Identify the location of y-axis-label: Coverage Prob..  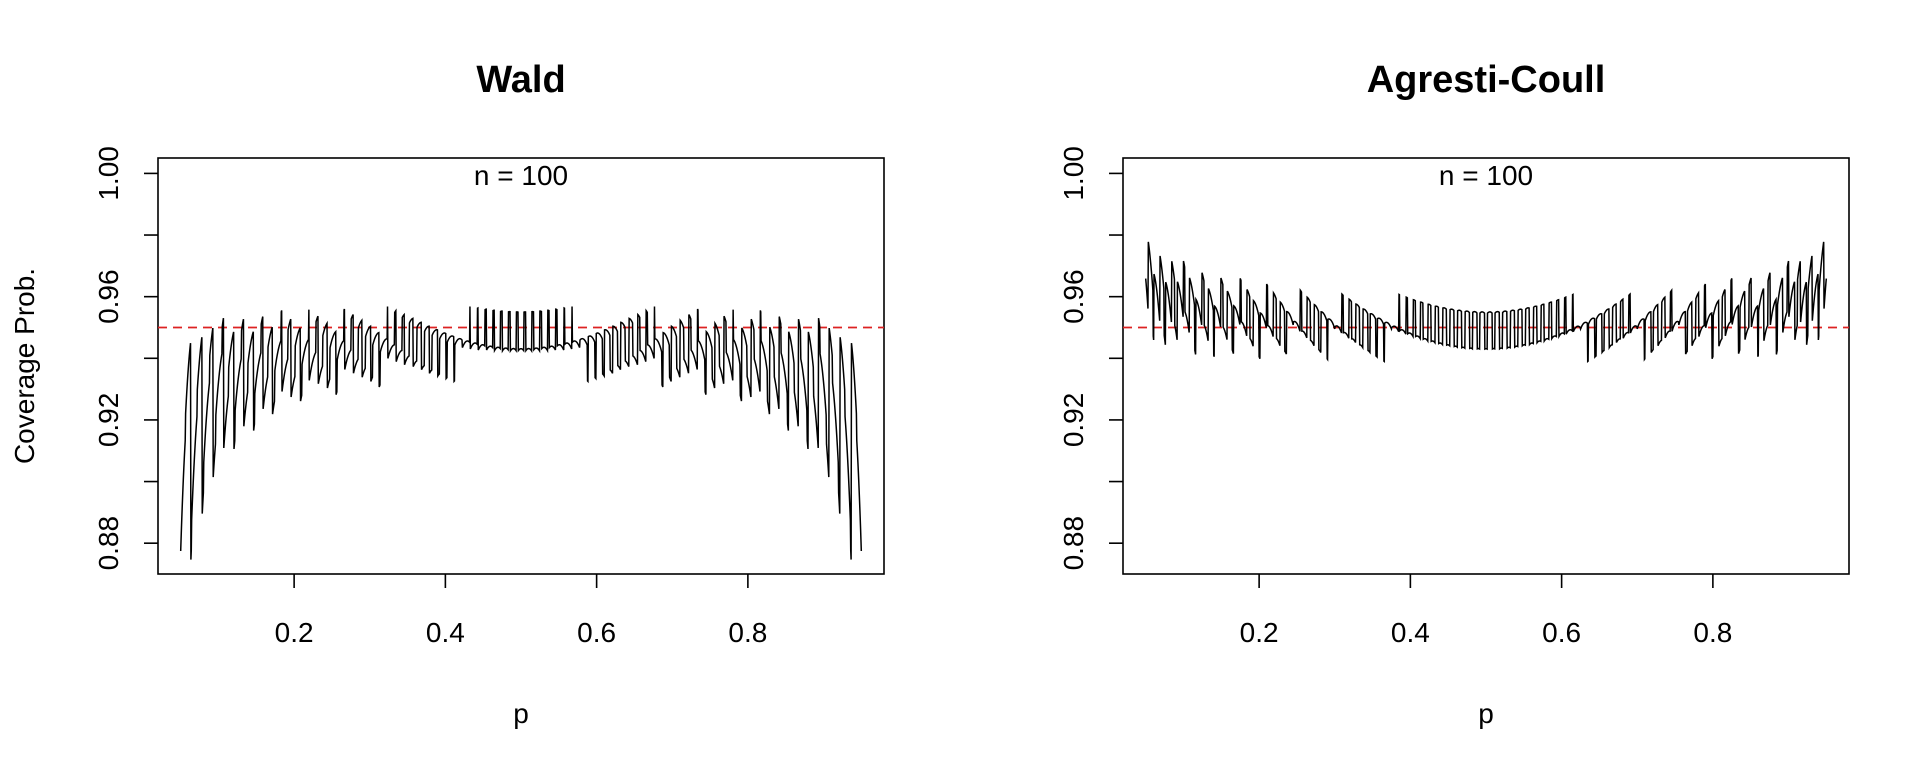
(24, 366).